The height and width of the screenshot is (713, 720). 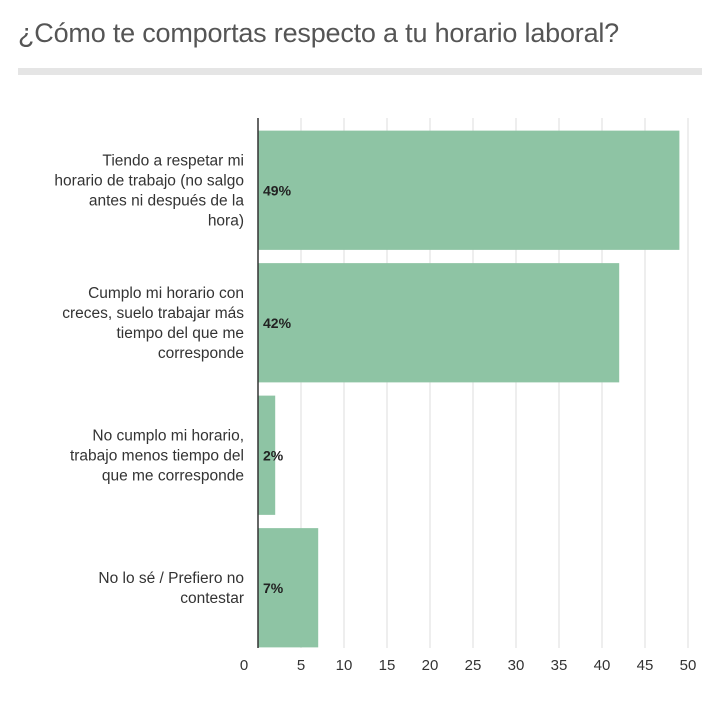 What do you see at coordinates (277, 190) in the screenshot?
I see `data-label: 49%` at bounding box center [277, 190].